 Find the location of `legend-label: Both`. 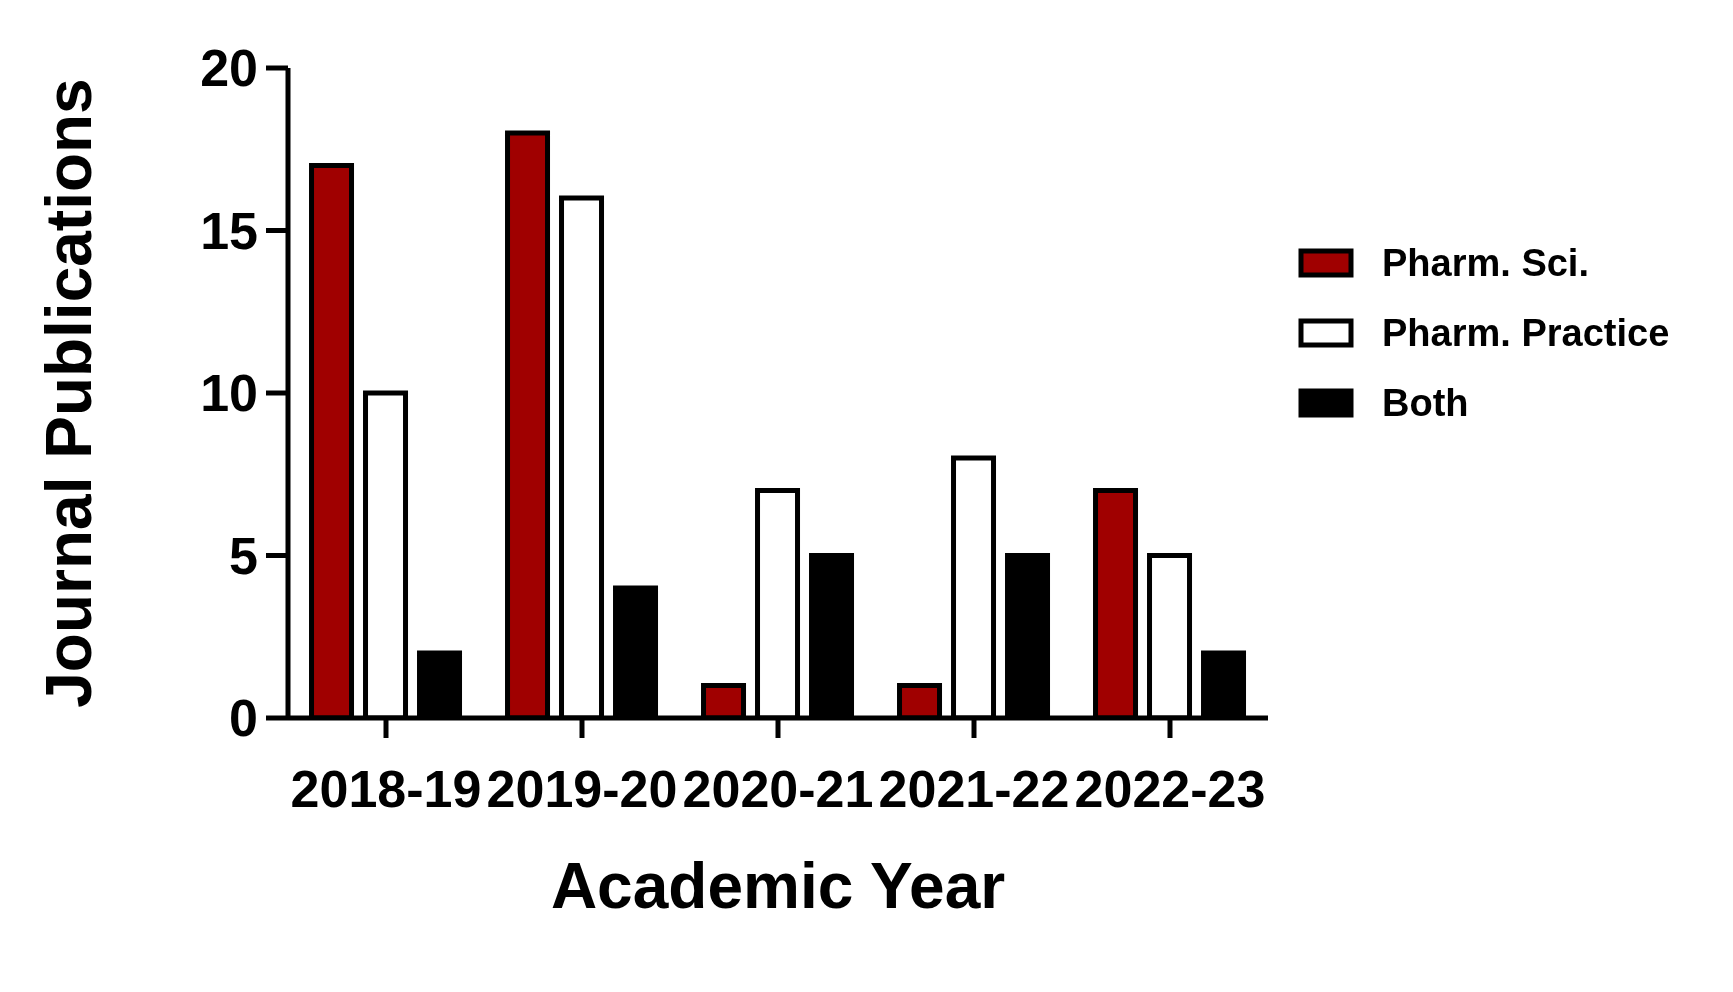

legend-label: Both is located at coordinates (1425, 403).